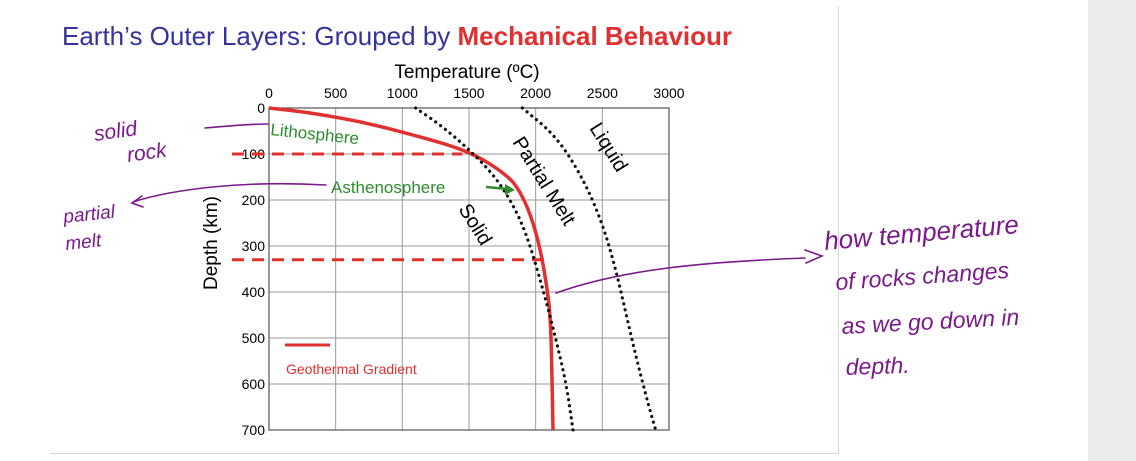 The height and width of the screenshot is (461, 1136). Describe the element at coordinates (466, 72) in the screenshot. I see `x-axis-label: Temperature (ºC)` at that location.